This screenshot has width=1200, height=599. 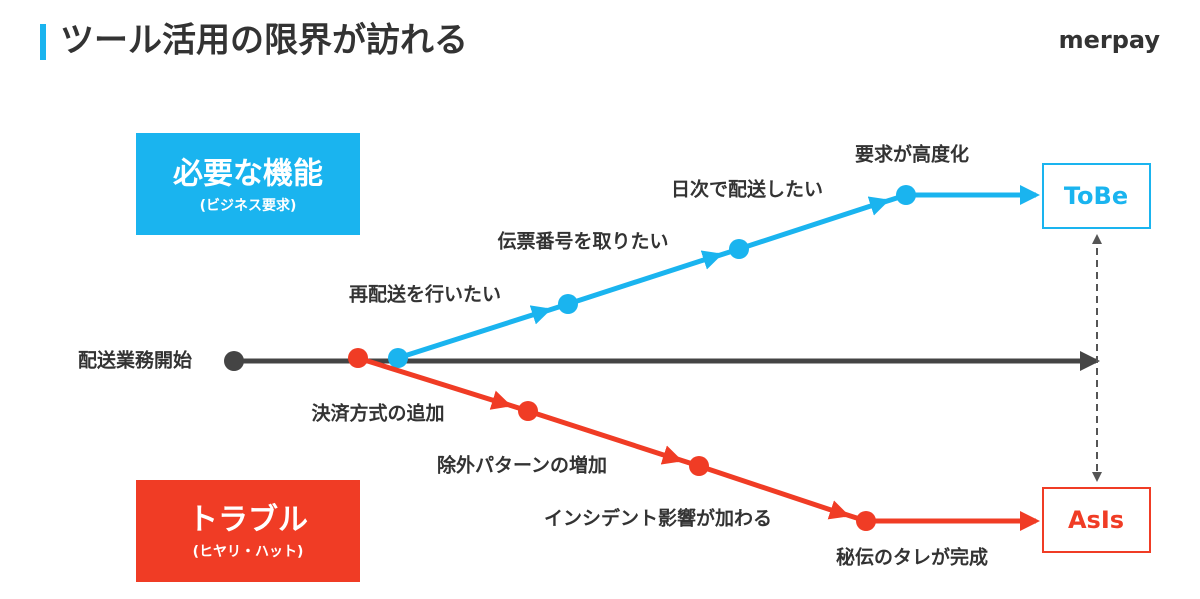 What do you see at coordinates (248, 552) in the screenshot?
I see `trouble-subtitle: (ヒヤリ・ハット)` at bounding box center [248, 552].